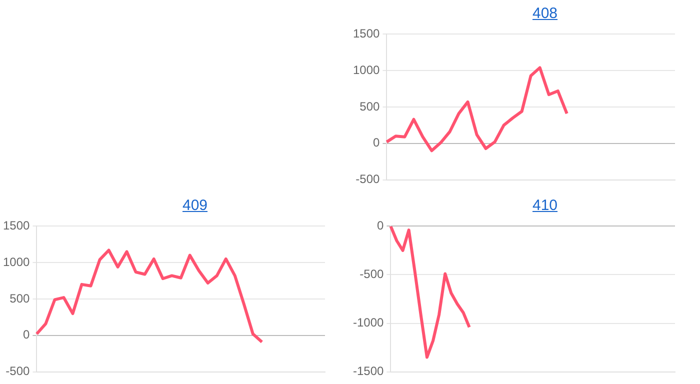 The width and height of the screenshot is (700, 384). Describe the element at coordinates (368, 371) in the screenshot. I see `y-tick-label: -1500` at that location.